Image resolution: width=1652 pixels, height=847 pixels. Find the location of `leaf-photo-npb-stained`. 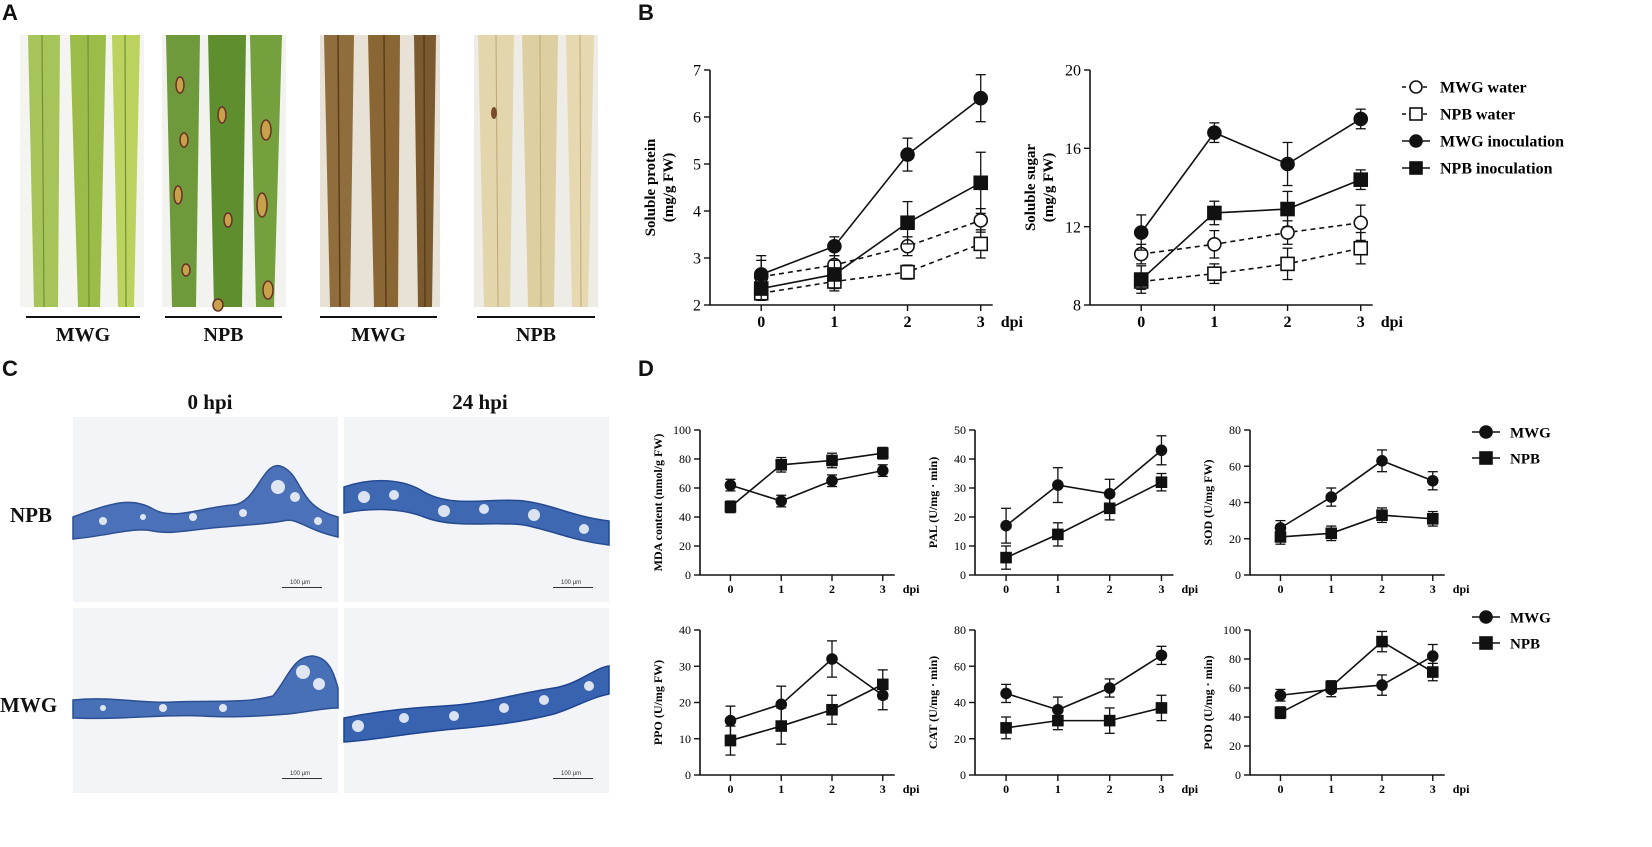

leaf-photo-npb-stained is located at coordinates (536, 171).